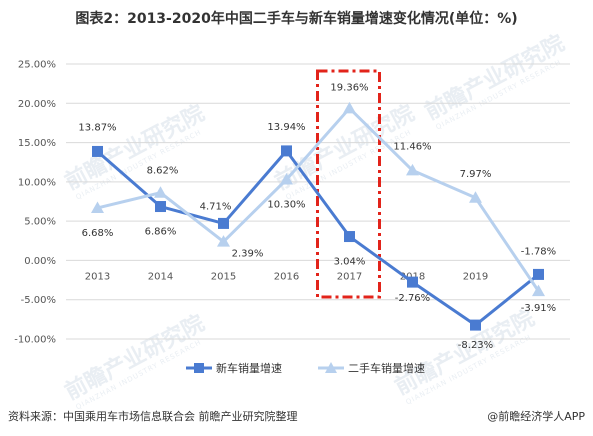  Describe the element at coordinates (153, 416) in the screenshot. I see `source-note: 资料来源：中国乘用车市场信息联合会 前瞻产业研究院整理` at that location.